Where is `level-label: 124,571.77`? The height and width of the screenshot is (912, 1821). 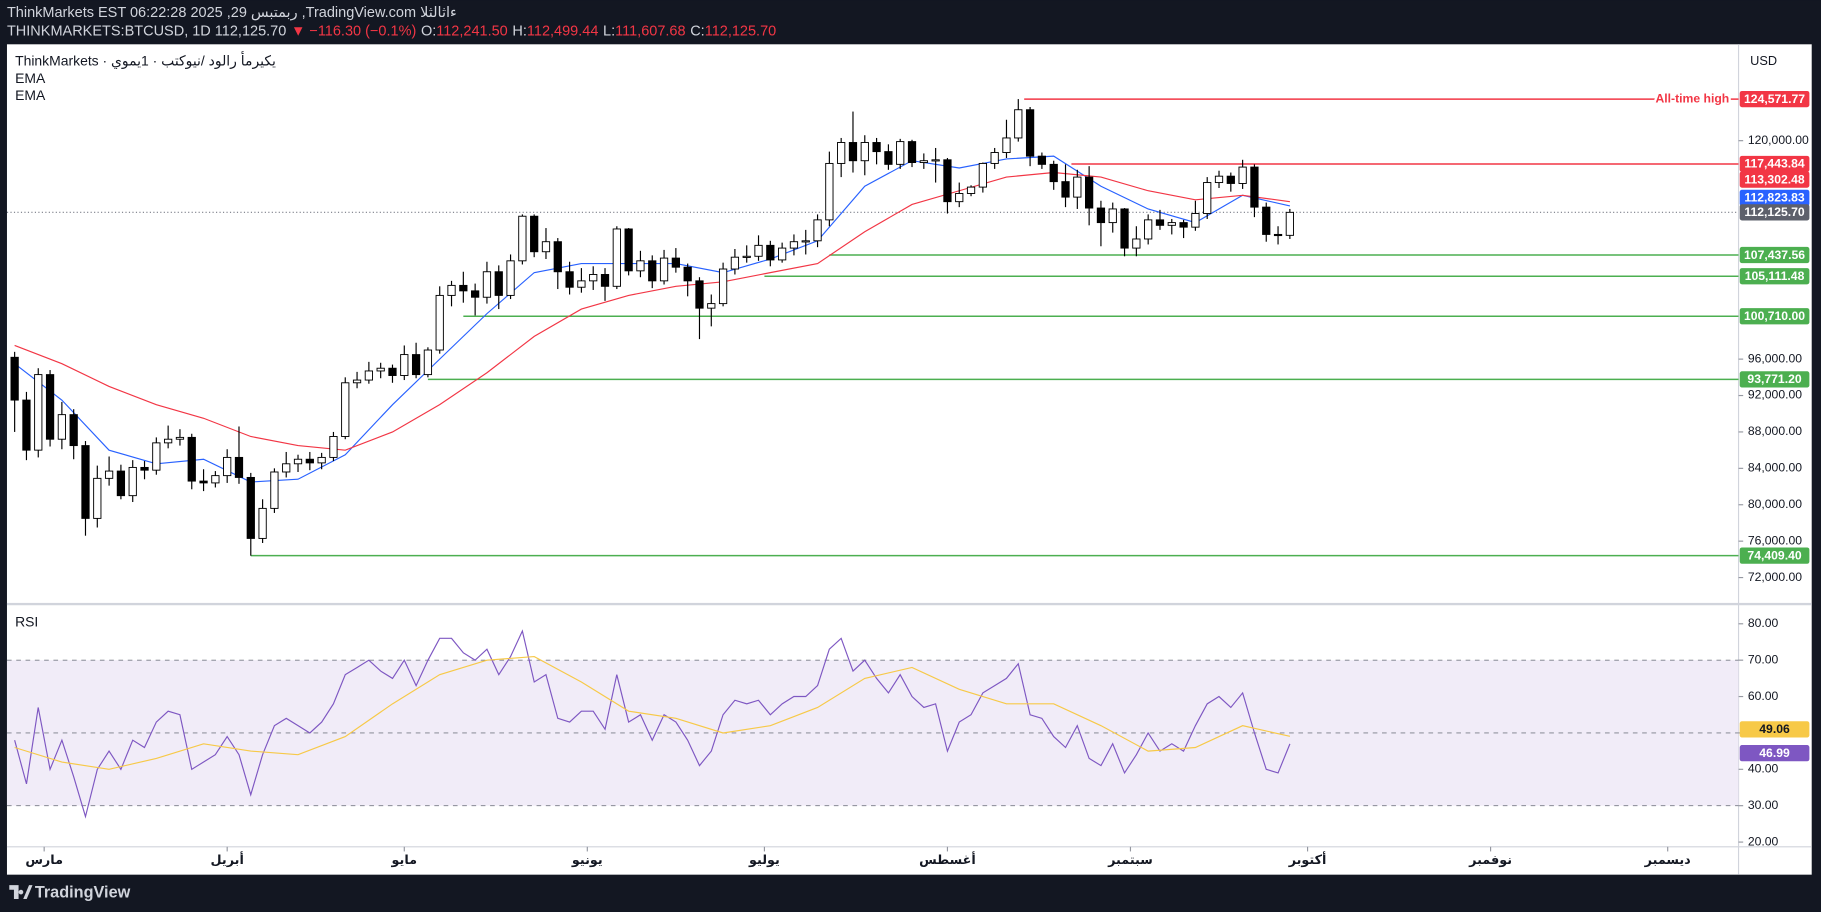
level-label: 124,571.77 is located at coordinates (1774, 99).